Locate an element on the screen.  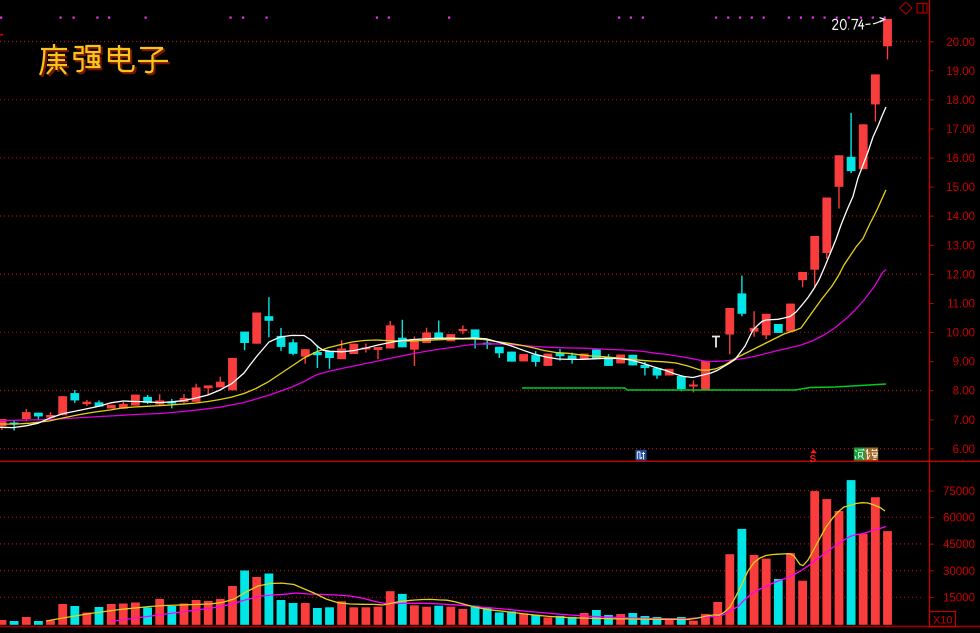
svg-text: 15000 is located at coordinates (959, 598).